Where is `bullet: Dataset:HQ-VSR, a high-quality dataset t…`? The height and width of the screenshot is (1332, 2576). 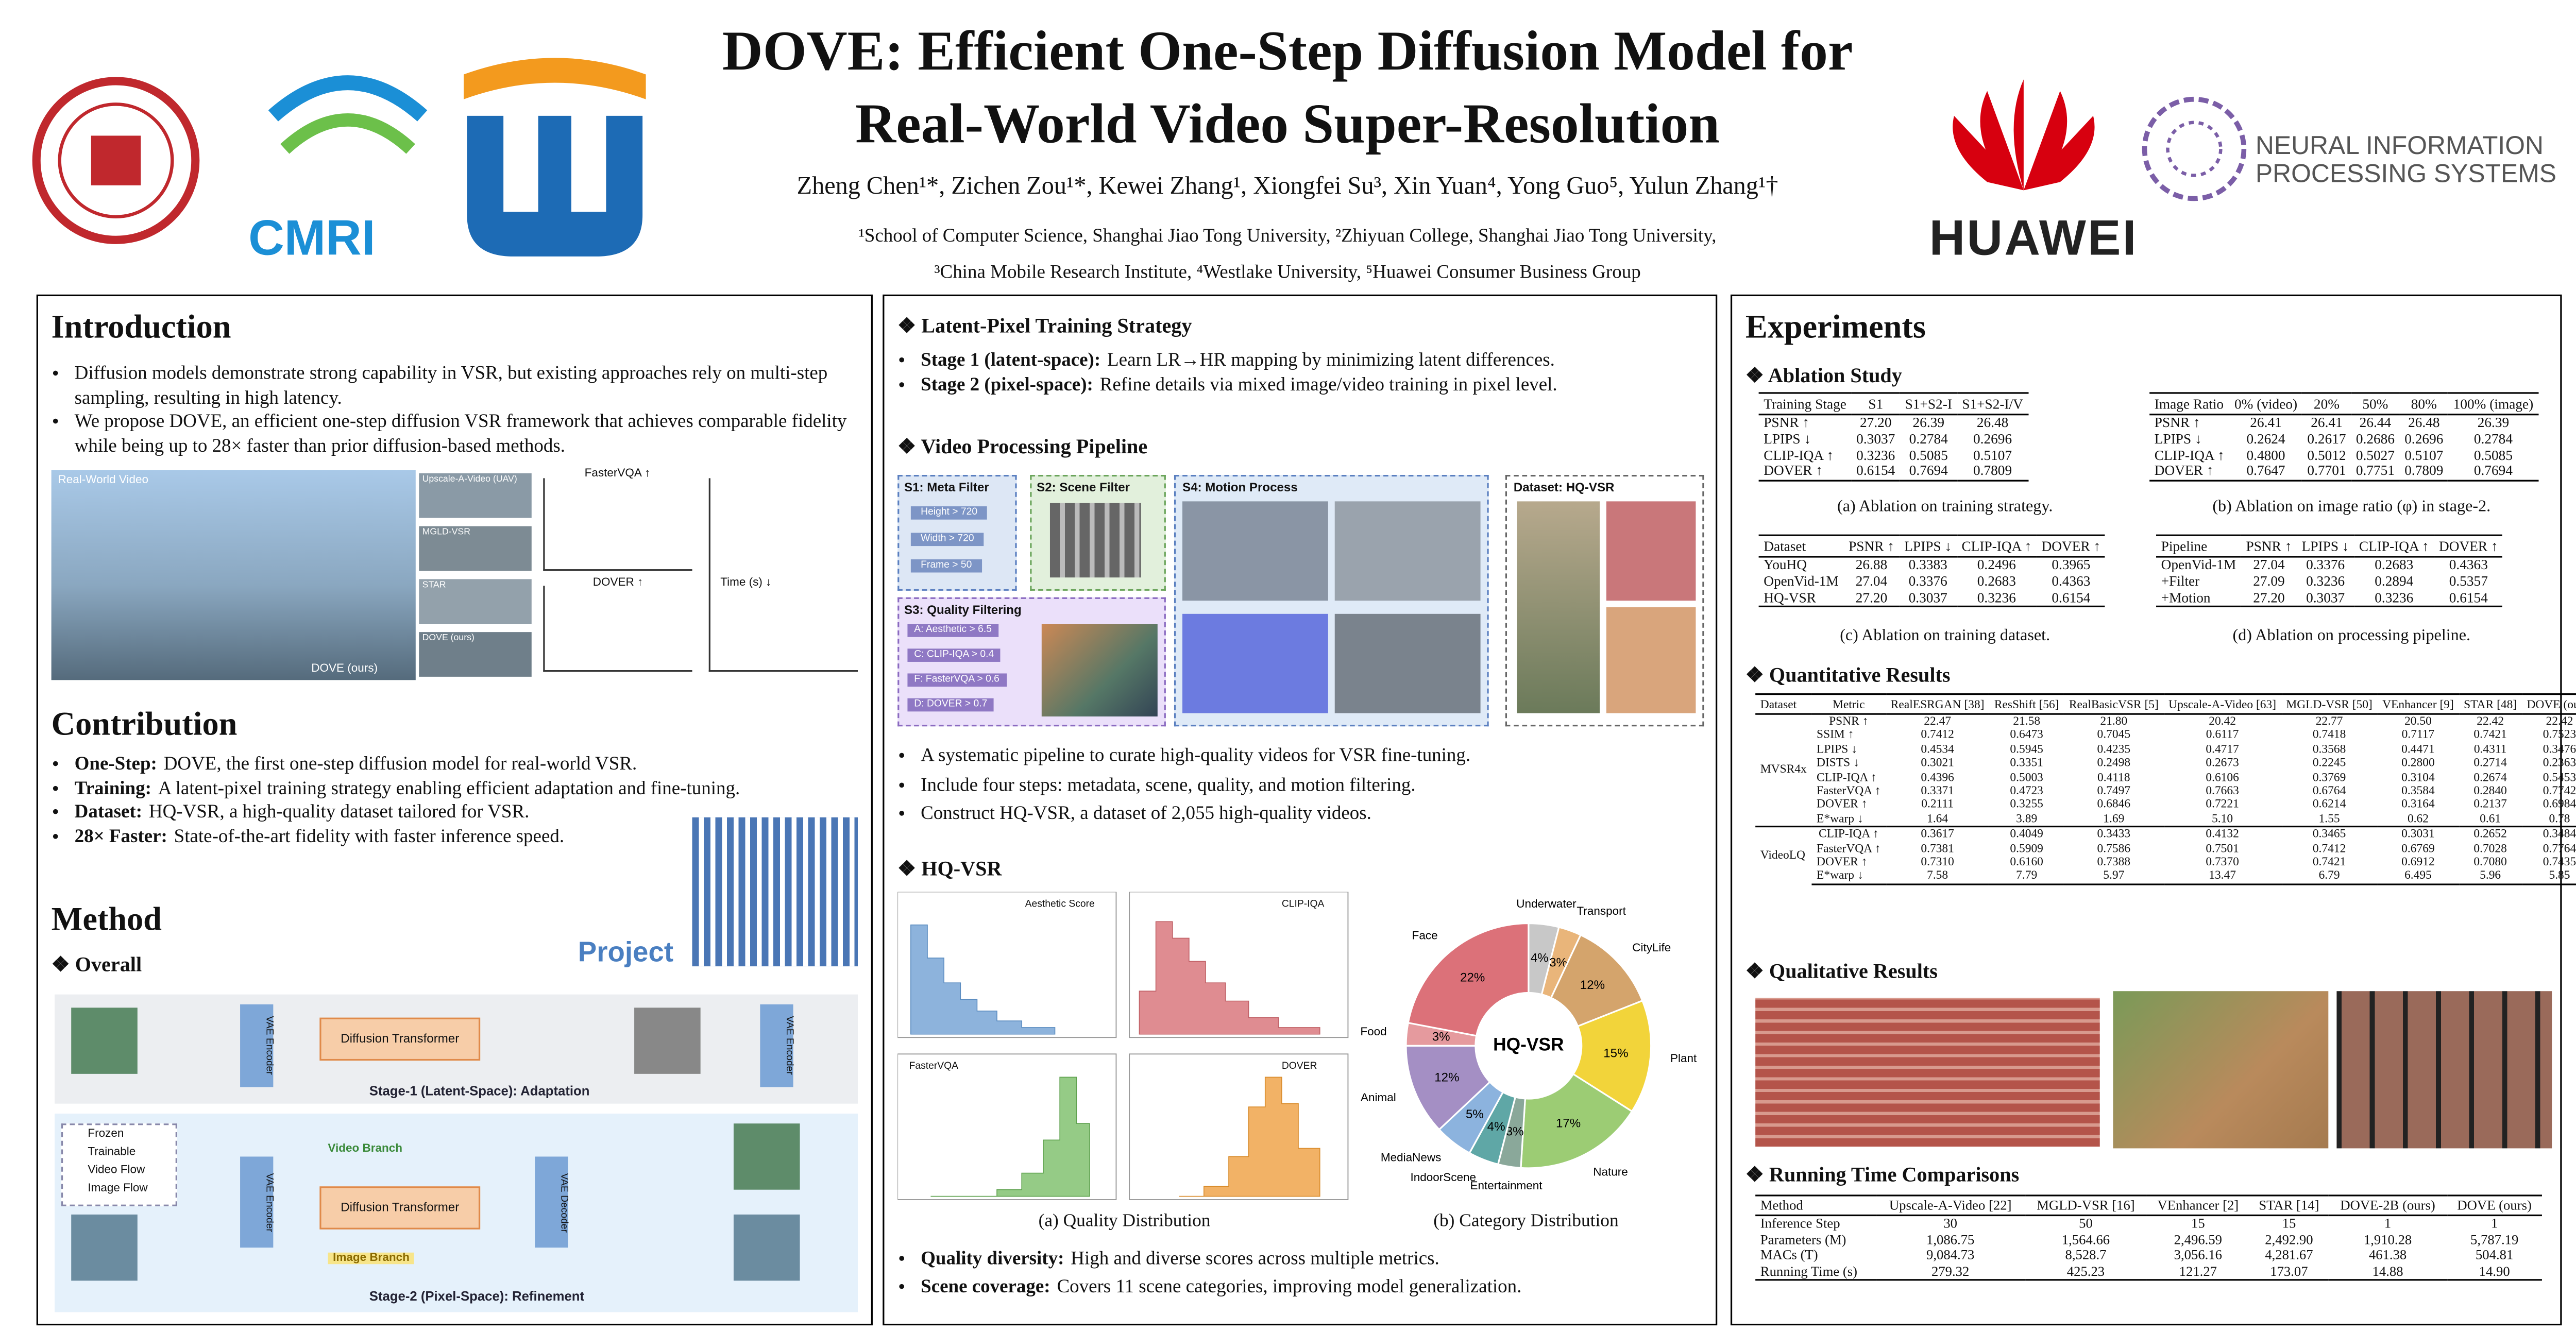
bullet: Dataset:HQ-VSR, a high-quality dataset t… is located at coordinates (472, 813).